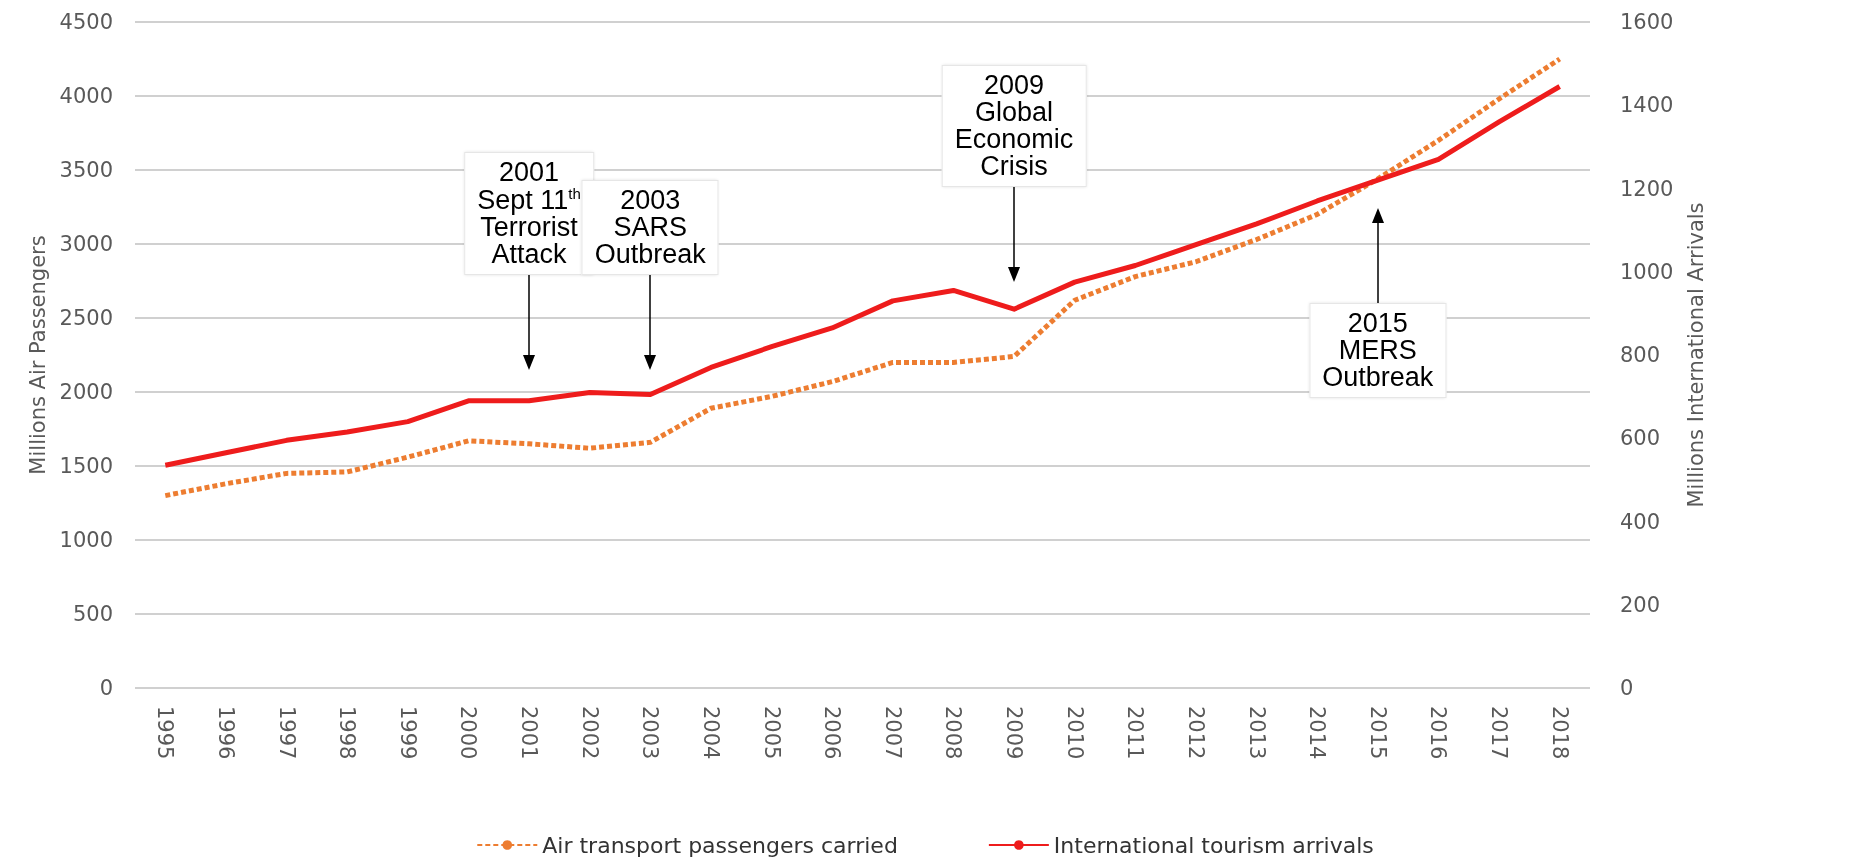  I want to click on x-tick-label: 2016, so click(1438, 733).